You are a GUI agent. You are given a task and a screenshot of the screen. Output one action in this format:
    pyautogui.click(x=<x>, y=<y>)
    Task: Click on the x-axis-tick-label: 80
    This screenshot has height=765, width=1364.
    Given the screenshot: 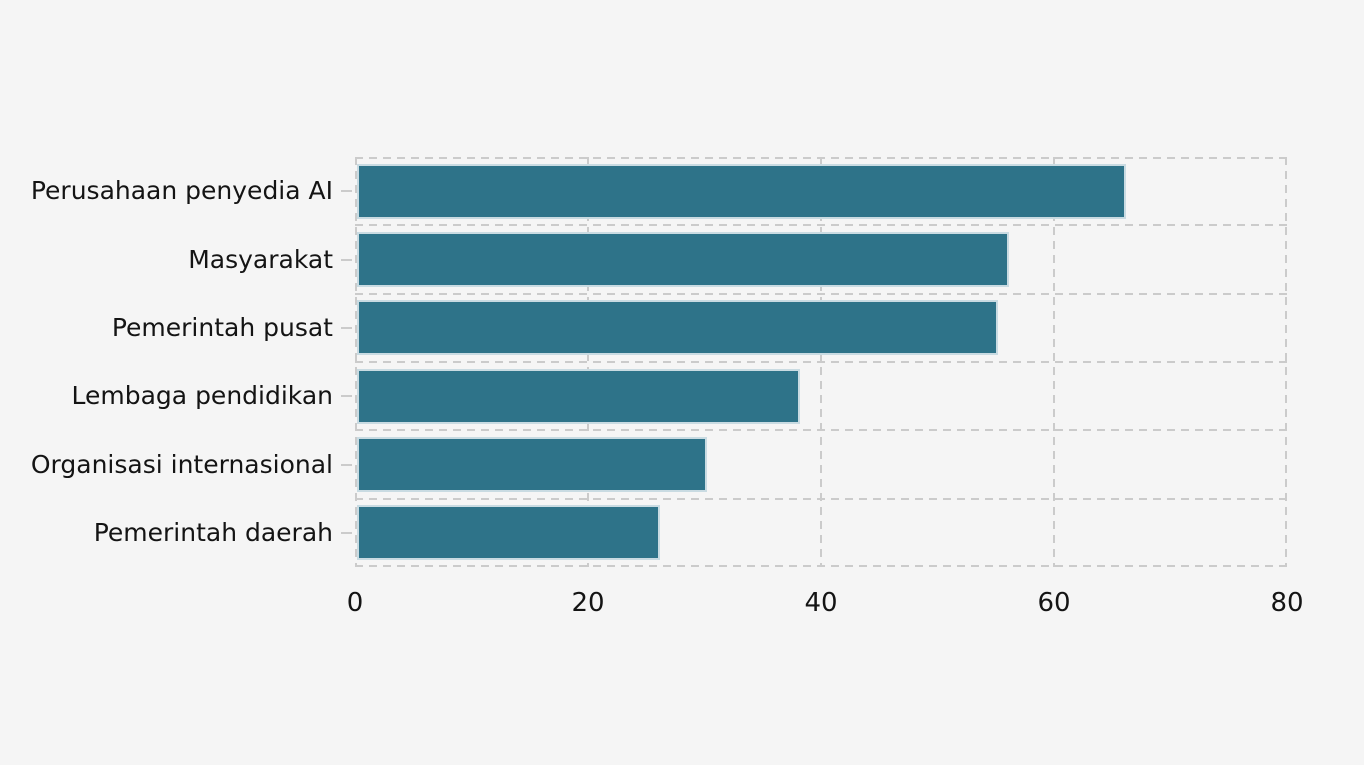 What is the action you would take?
    pyautogui.click(x=1287, y=603)
    